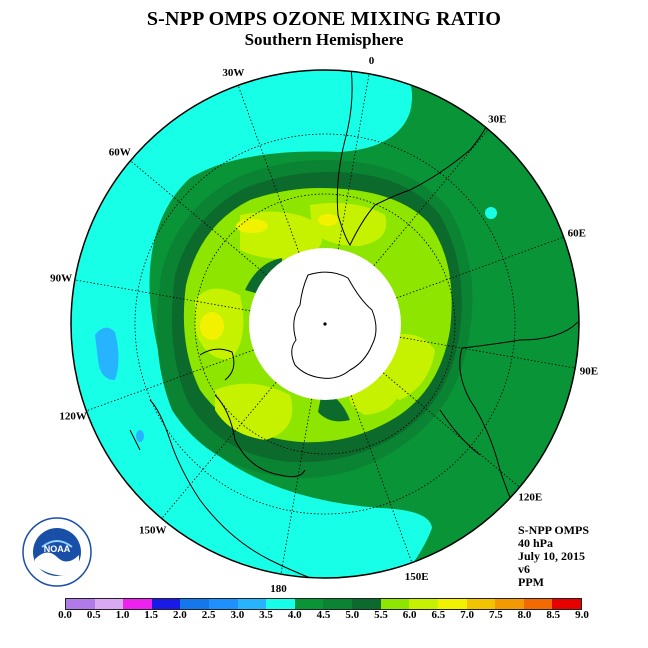 The width and height of the screenshot is (648, 648). Describe the element at coordinates (278, 589) in the screenshot. I see `meridian-label: 180` at that location.